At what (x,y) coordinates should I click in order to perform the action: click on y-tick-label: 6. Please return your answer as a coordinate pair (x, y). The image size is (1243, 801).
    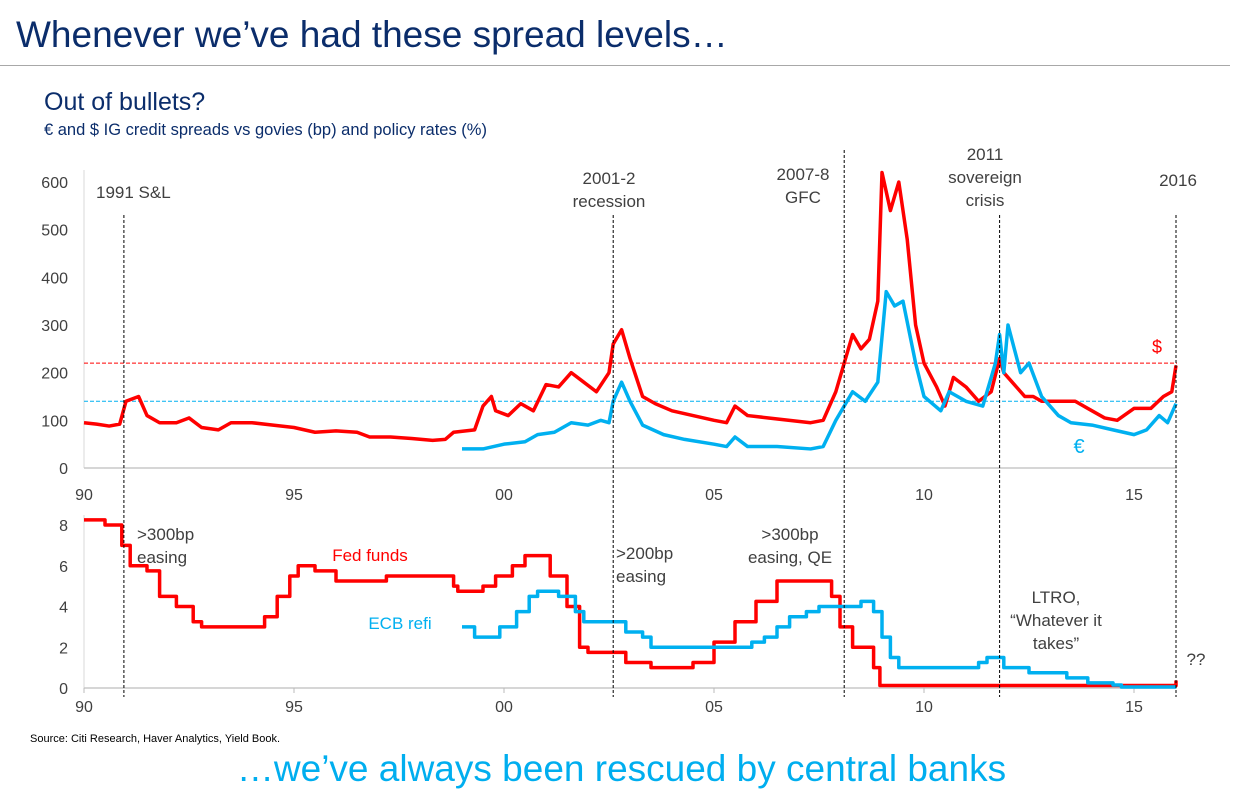
    Looking at the image, I should click on (63, 567).